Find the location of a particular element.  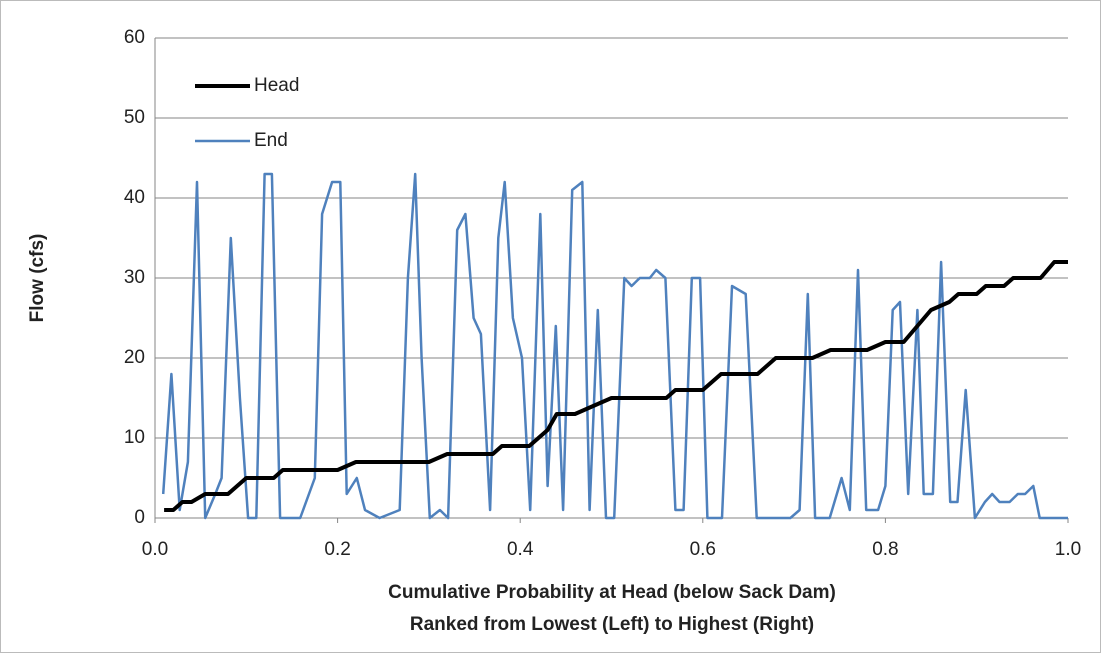

y-tick-label: 50 is located at coordinates (134, 117).